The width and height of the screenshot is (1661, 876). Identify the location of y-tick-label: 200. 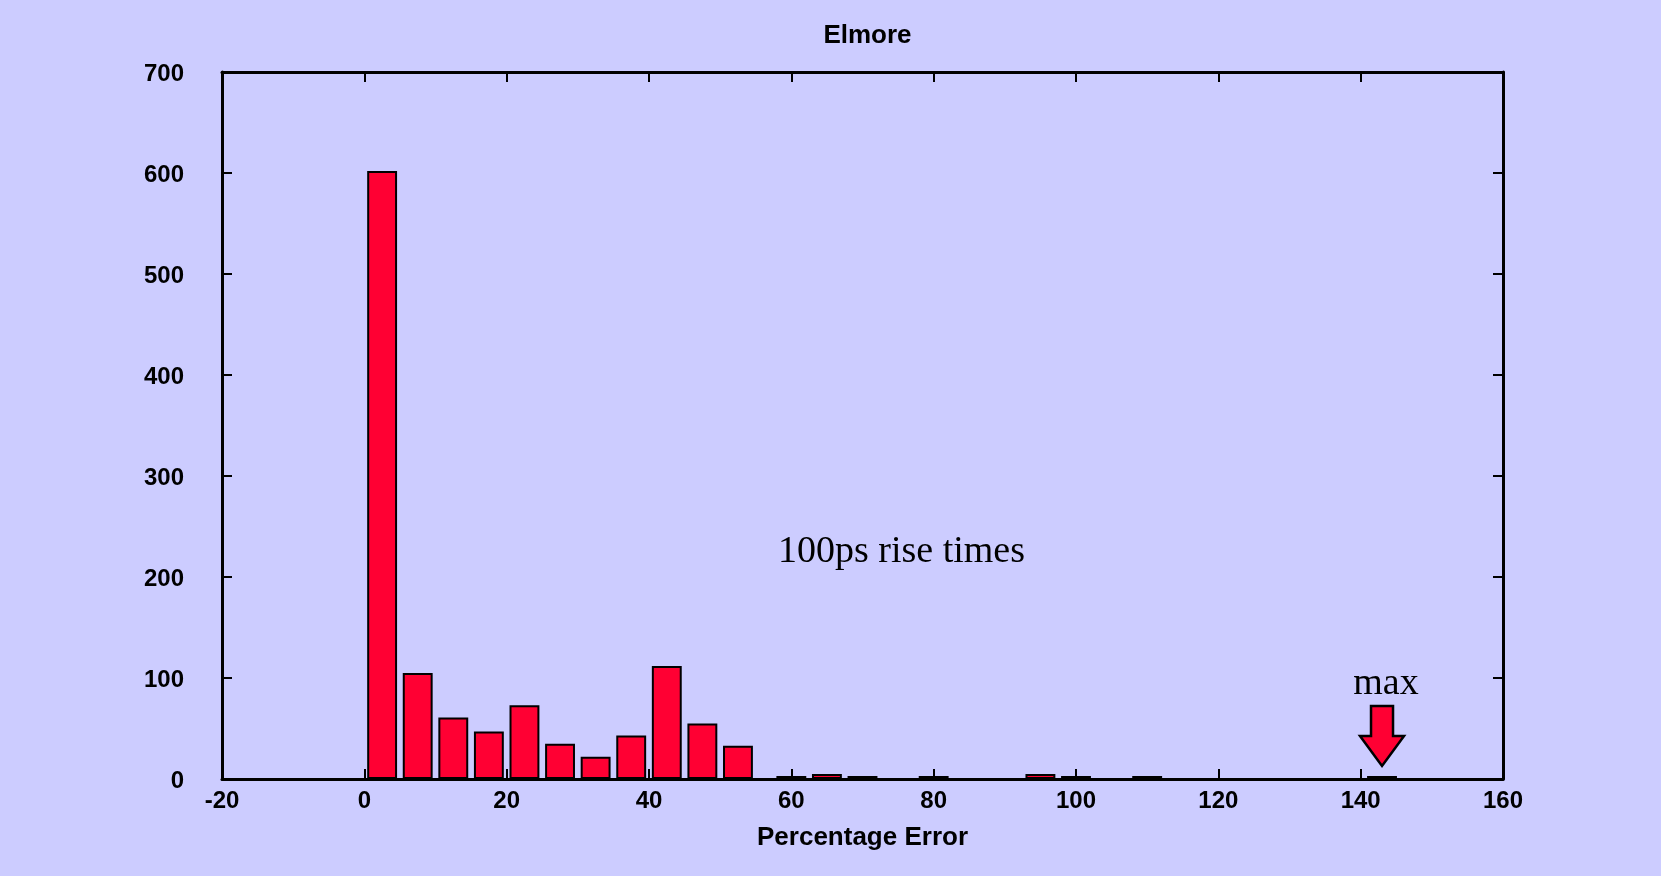
(163, 577).